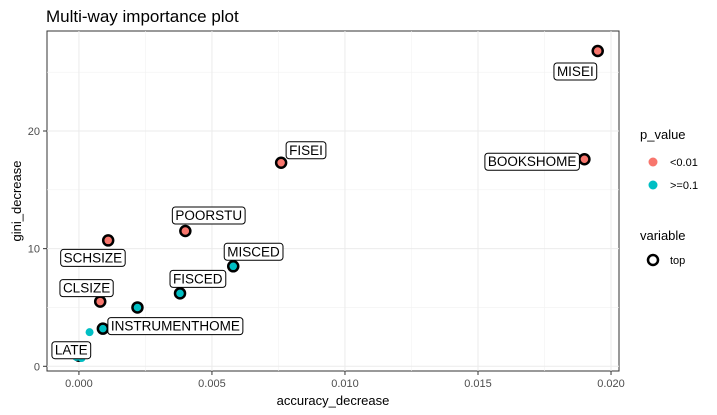 The height and width of the screenshot is (415, 717). I want to click on x-tick-label: 0.015, so click(478, 384).